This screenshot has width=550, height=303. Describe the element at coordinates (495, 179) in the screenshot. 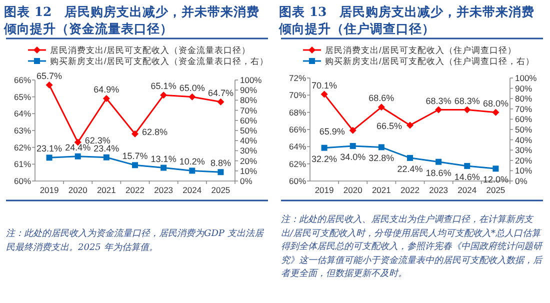

I see `data-label: 12.0%` at that location.